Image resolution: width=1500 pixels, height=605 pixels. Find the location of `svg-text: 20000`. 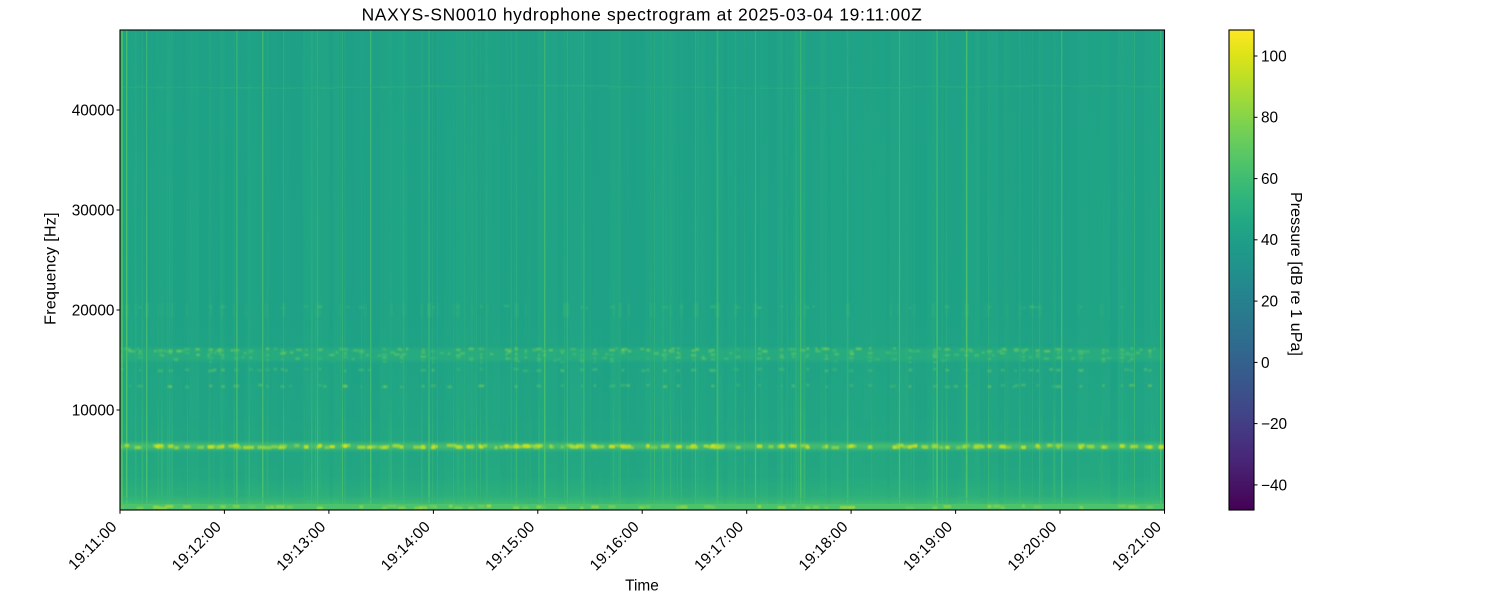

svg-text: 20000 is located at coordinates (93, 310).